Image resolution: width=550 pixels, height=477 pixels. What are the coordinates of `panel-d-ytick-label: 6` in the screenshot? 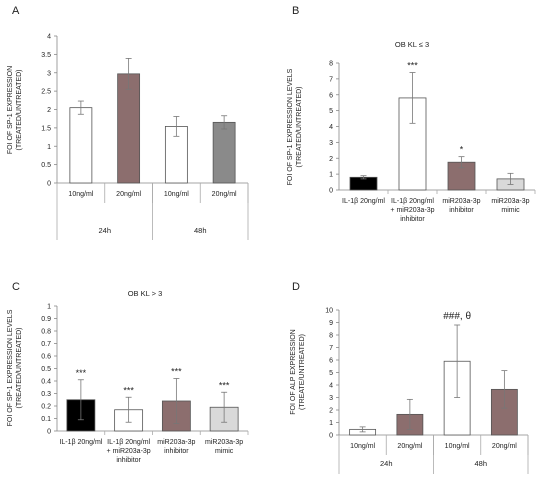 It's located at (331, 361).